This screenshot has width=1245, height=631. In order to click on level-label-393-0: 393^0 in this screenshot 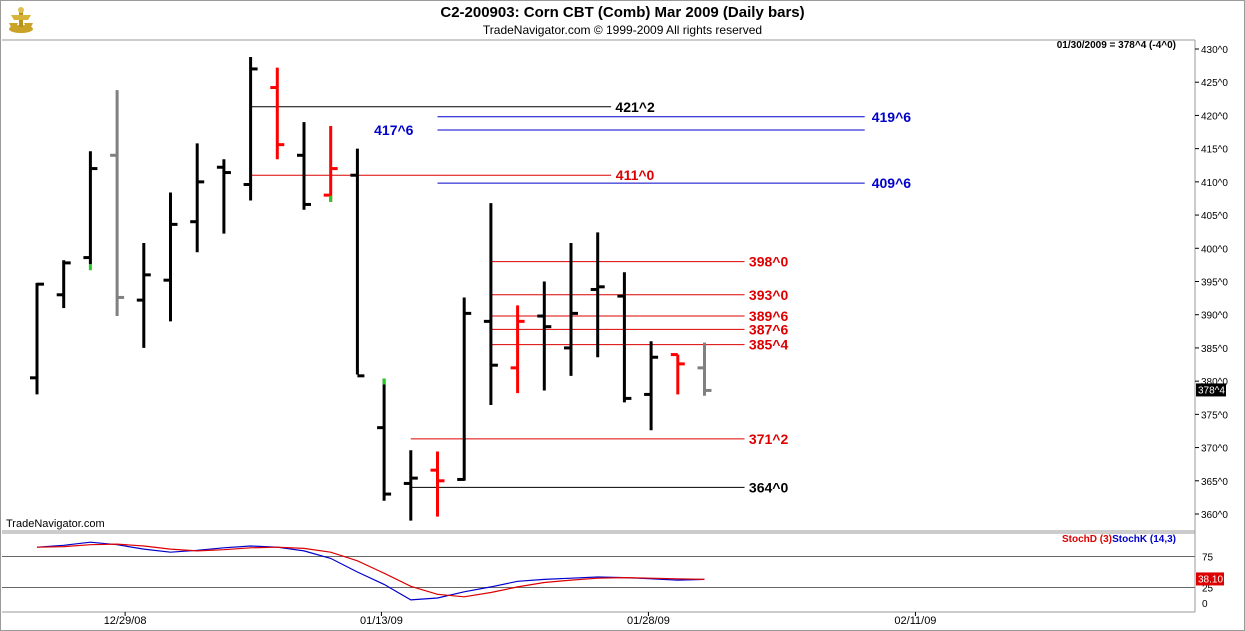, I will do `click(769, 295)`.